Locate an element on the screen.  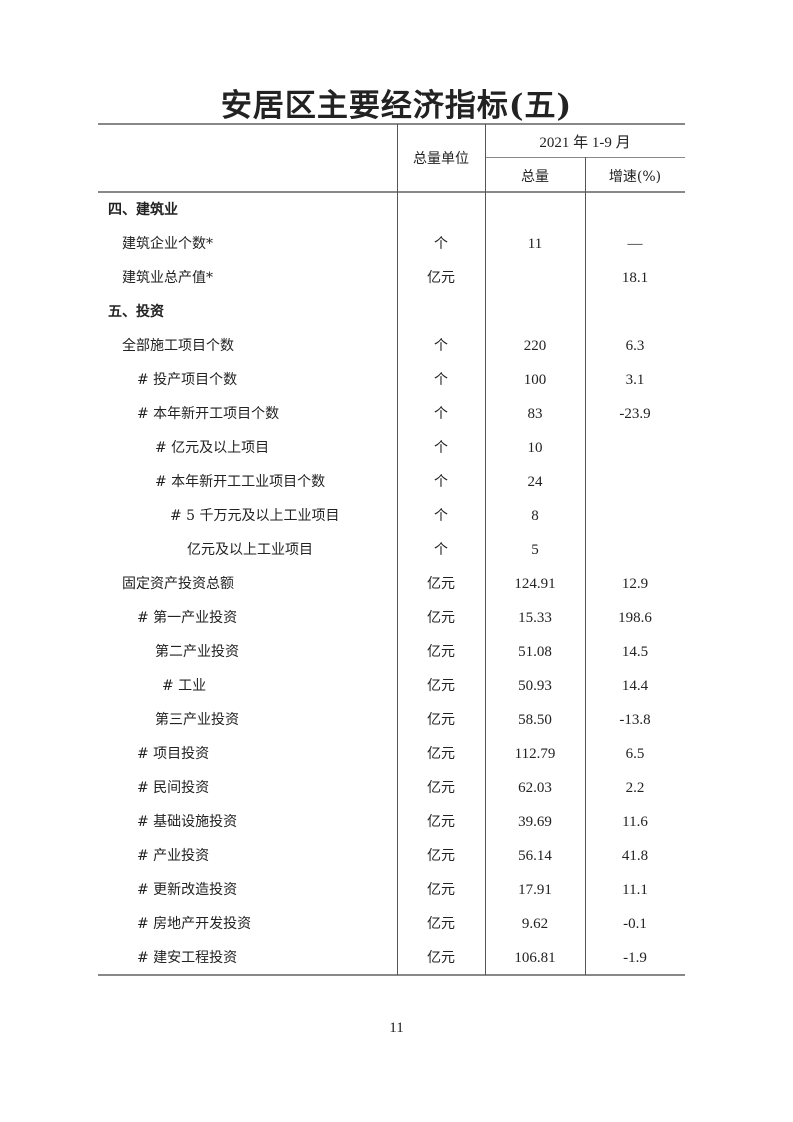
table-row: # 本年新开工工业项目个数 个 24 is located at coordinates (391, 482).